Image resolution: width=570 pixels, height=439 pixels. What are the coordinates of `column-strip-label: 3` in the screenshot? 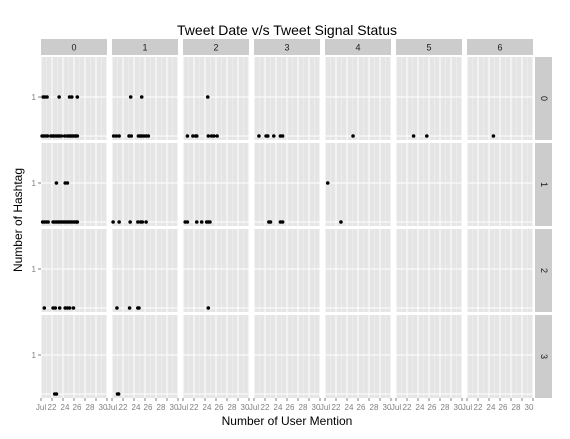 It's located at (286, 48).